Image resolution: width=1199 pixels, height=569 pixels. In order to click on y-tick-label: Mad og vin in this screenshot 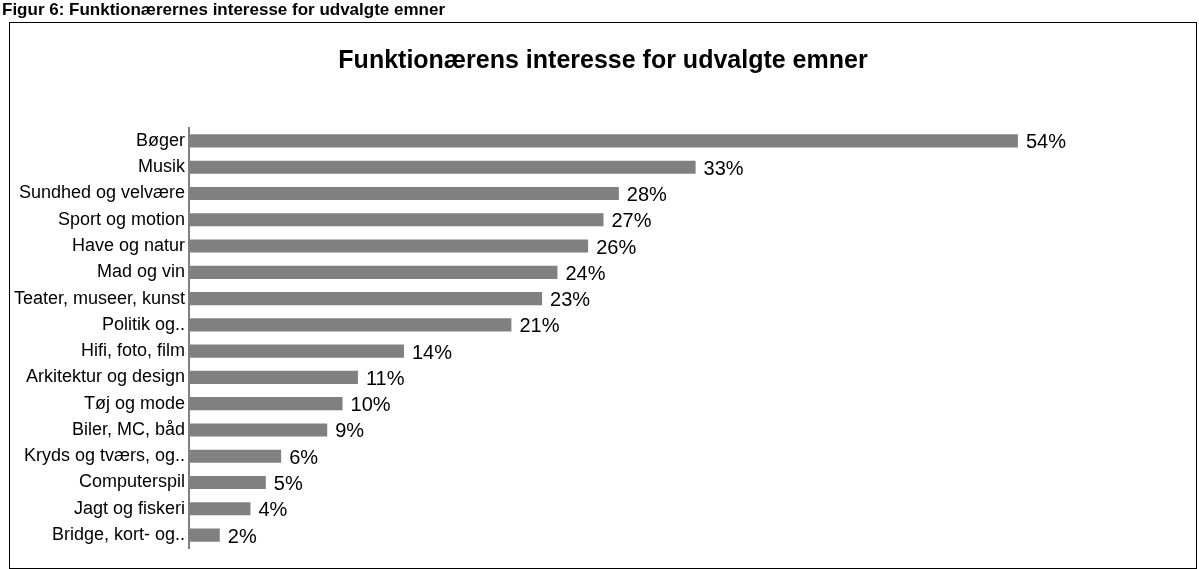, I will do `click(141, 271)`.